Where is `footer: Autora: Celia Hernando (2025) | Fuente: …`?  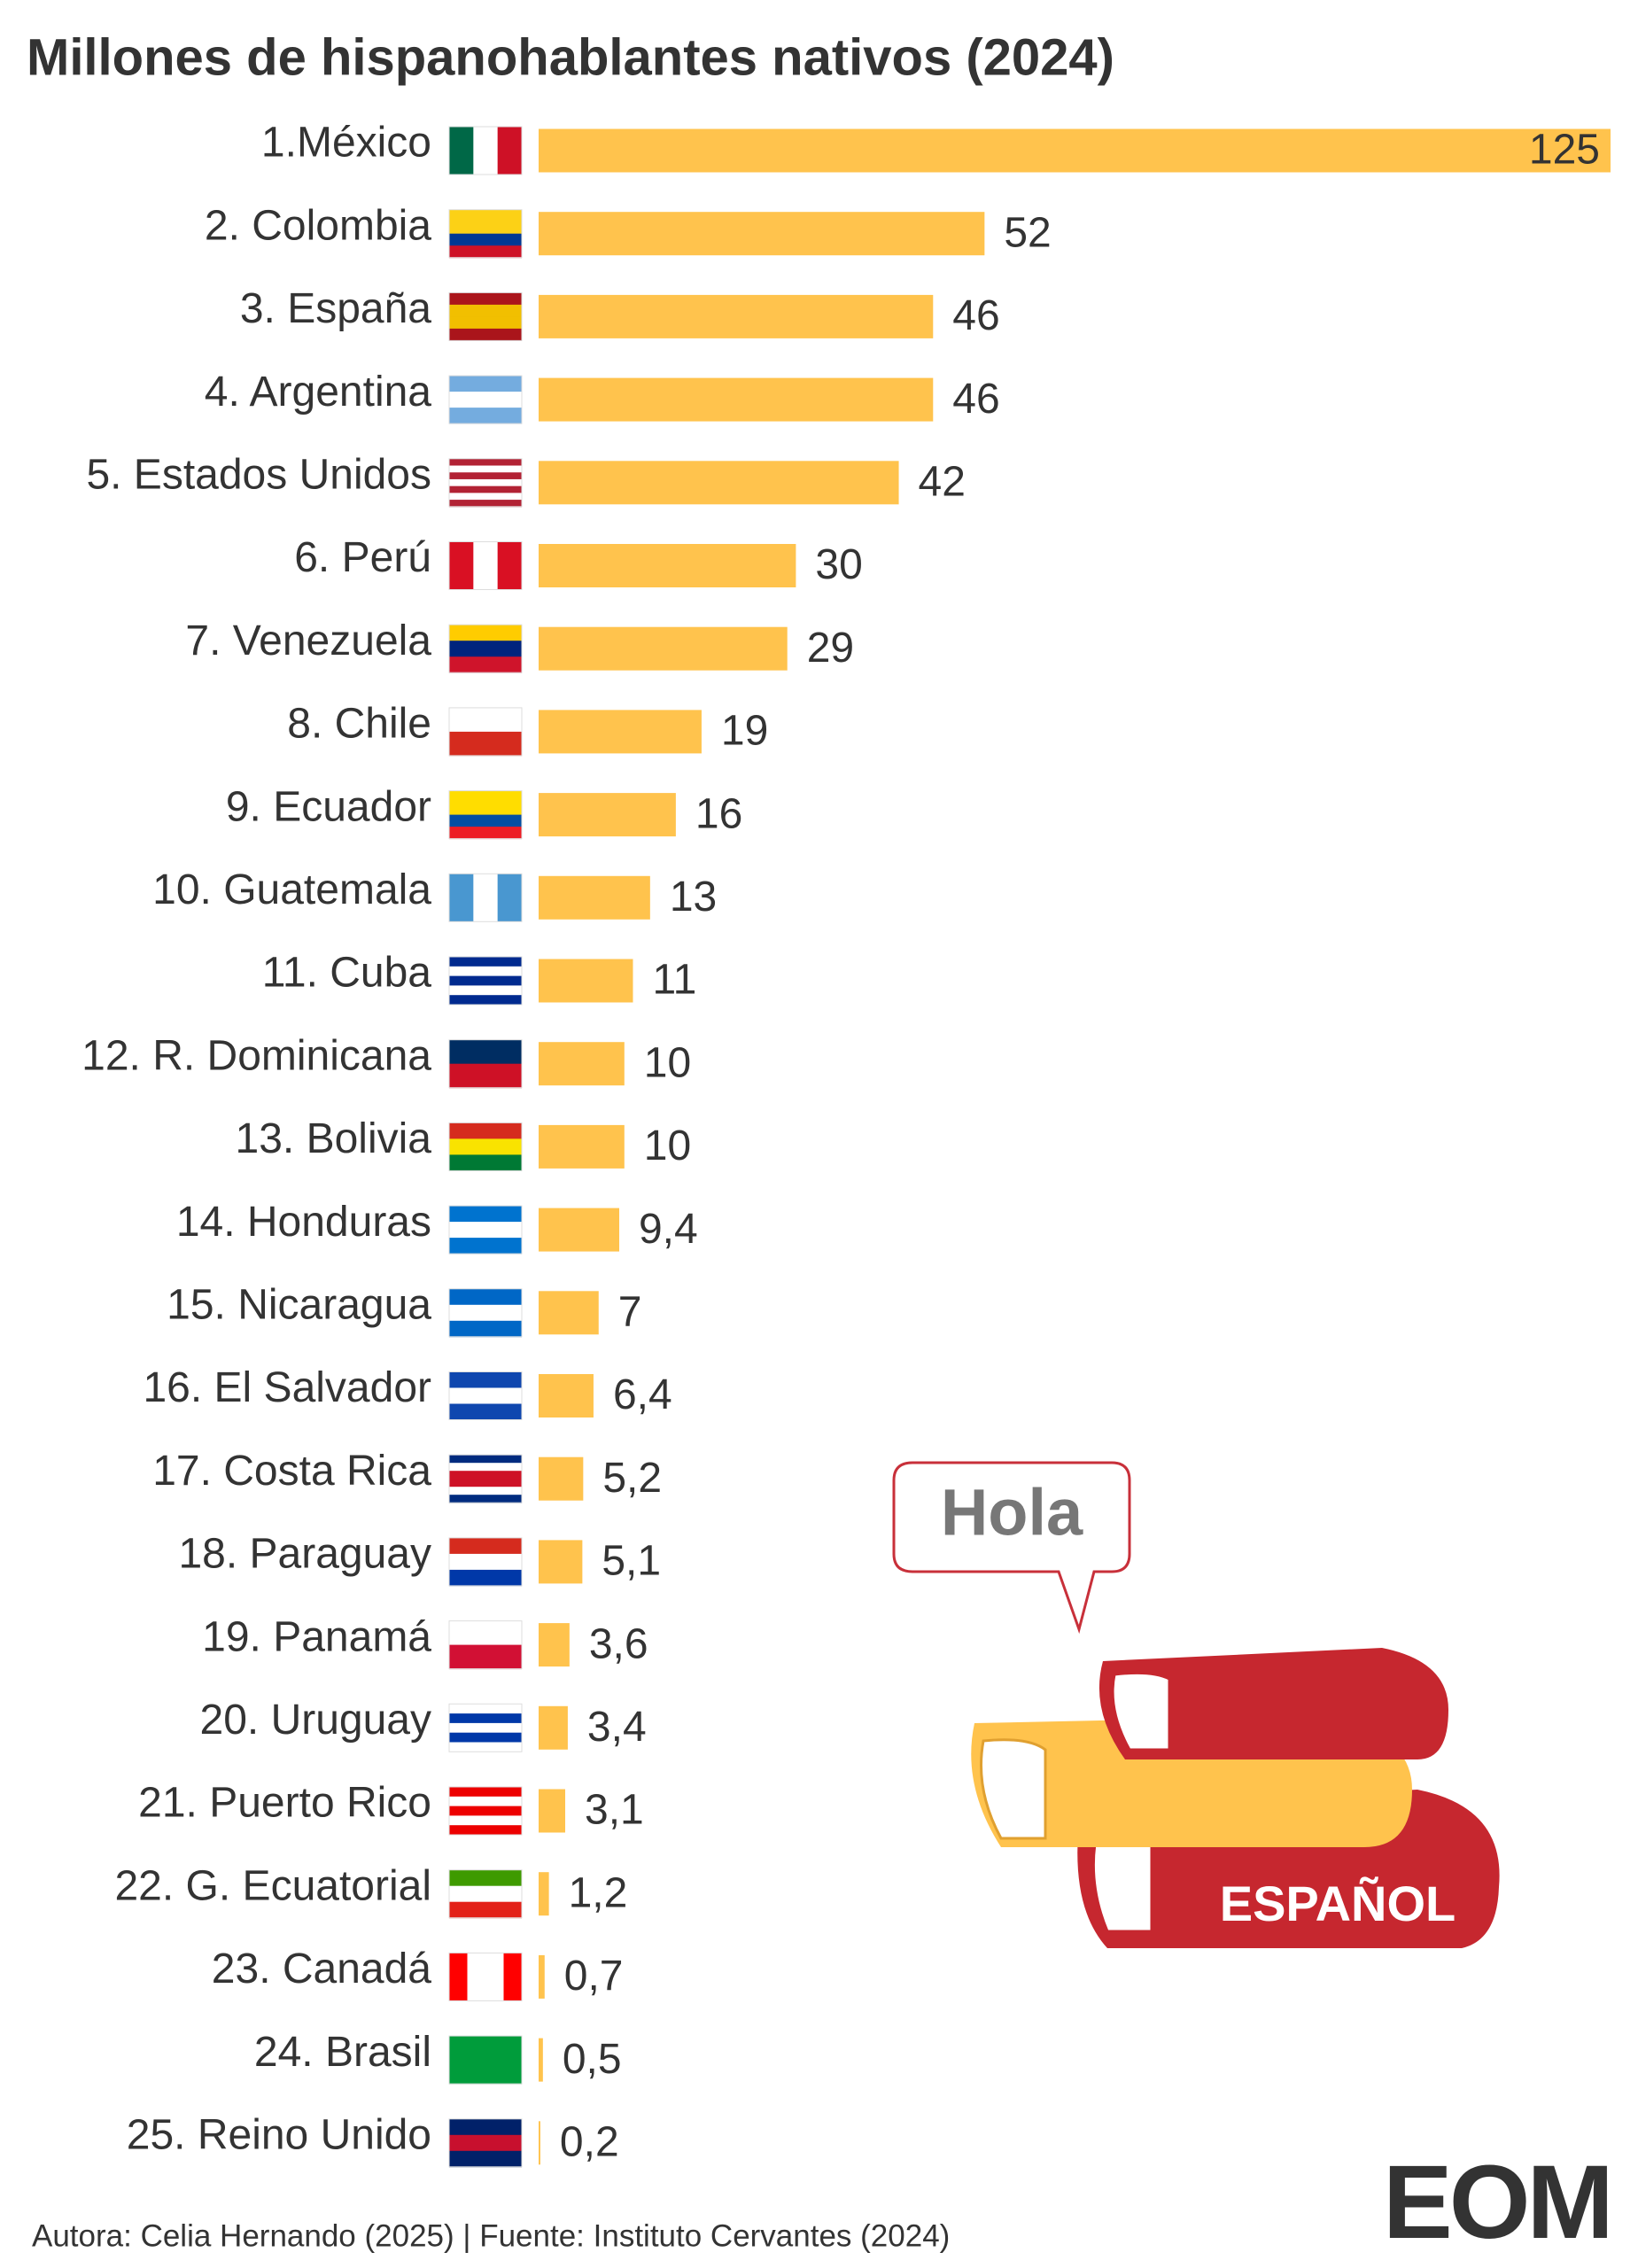 footer: Autora: Celia Hernando (2025) | Fuente: … is located at coordinates (491, 2235).